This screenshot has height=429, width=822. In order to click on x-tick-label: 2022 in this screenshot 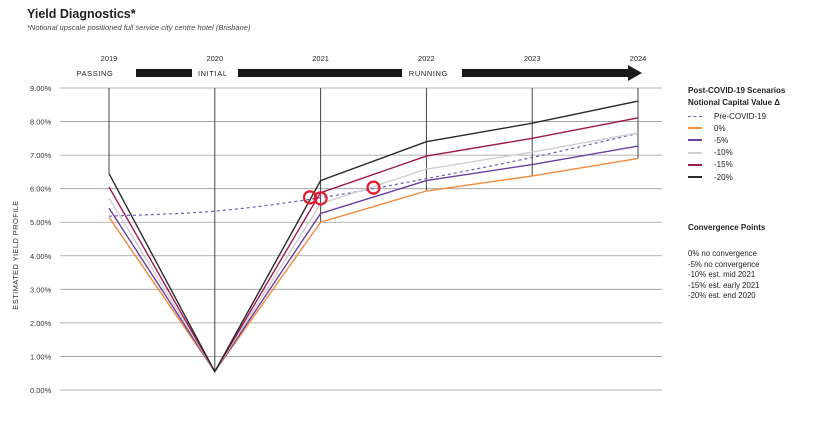, I will do `click(426, 58)`.